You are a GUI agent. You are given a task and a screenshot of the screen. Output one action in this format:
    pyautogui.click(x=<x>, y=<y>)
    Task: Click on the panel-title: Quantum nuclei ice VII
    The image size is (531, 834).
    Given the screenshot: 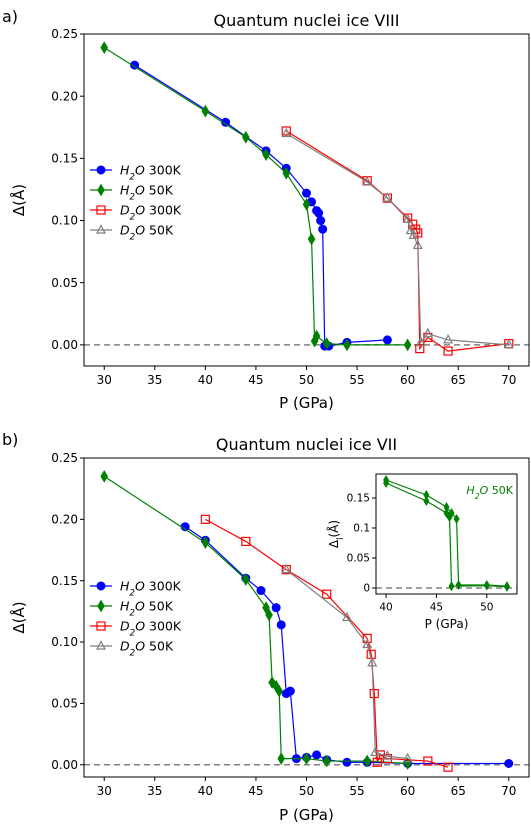 What is the action you would take?
    pyautogui.click(x=306, y=444)
    